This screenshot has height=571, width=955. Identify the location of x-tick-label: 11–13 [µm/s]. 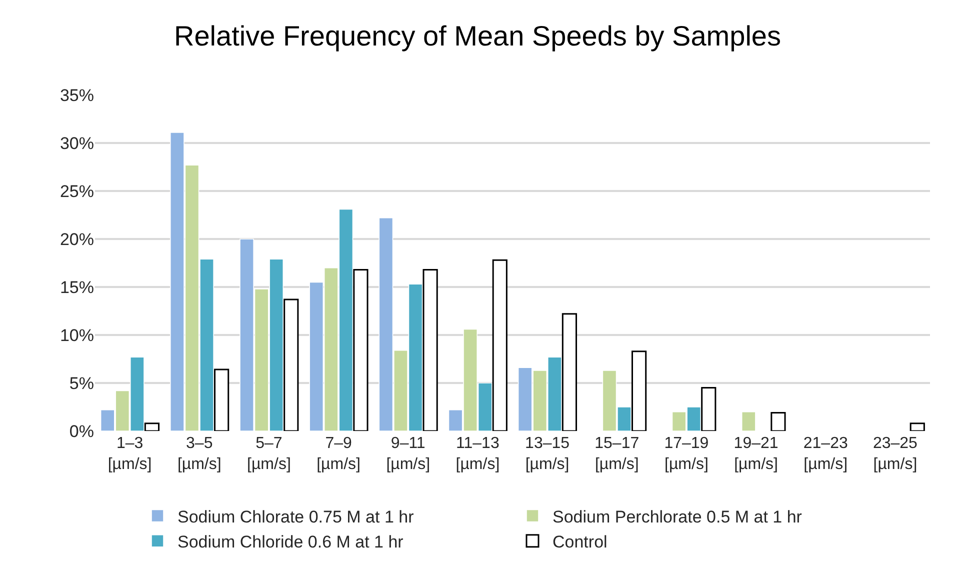
(478, 454).